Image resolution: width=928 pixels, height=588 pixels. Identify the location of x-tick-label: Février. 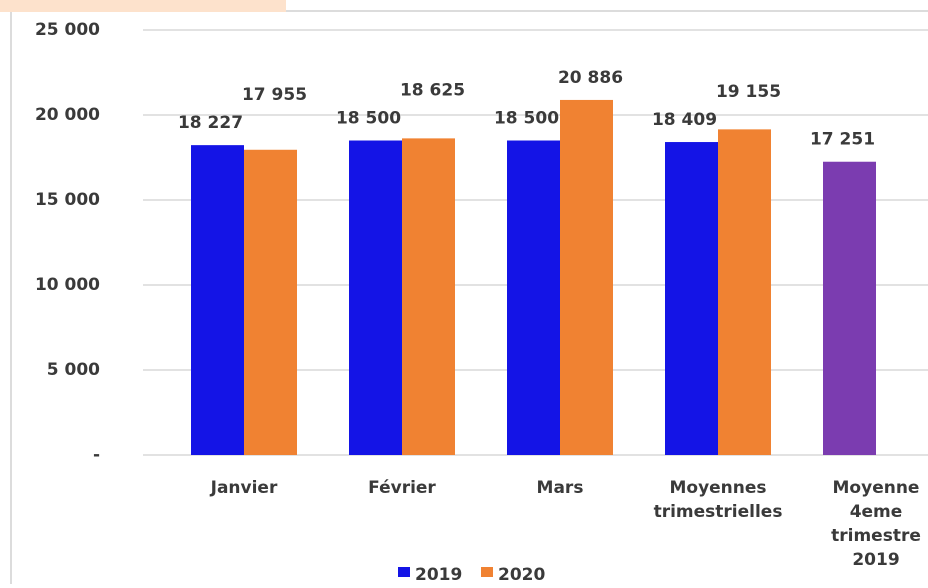
(402, 488).